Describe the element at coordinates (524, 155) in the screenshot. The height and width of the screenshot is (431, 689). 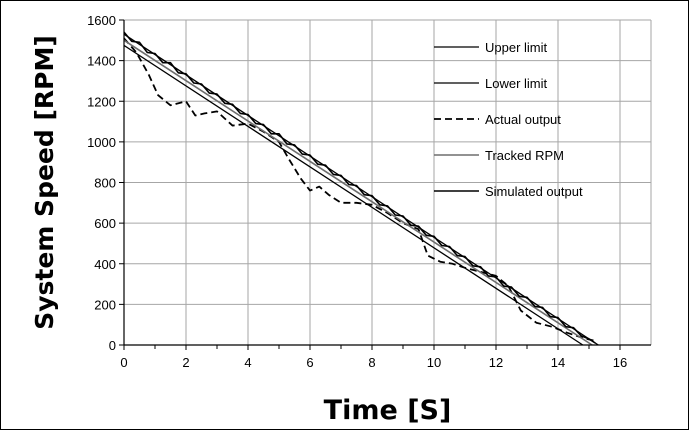
I see `legend-label: Tracked RPM` at that location.